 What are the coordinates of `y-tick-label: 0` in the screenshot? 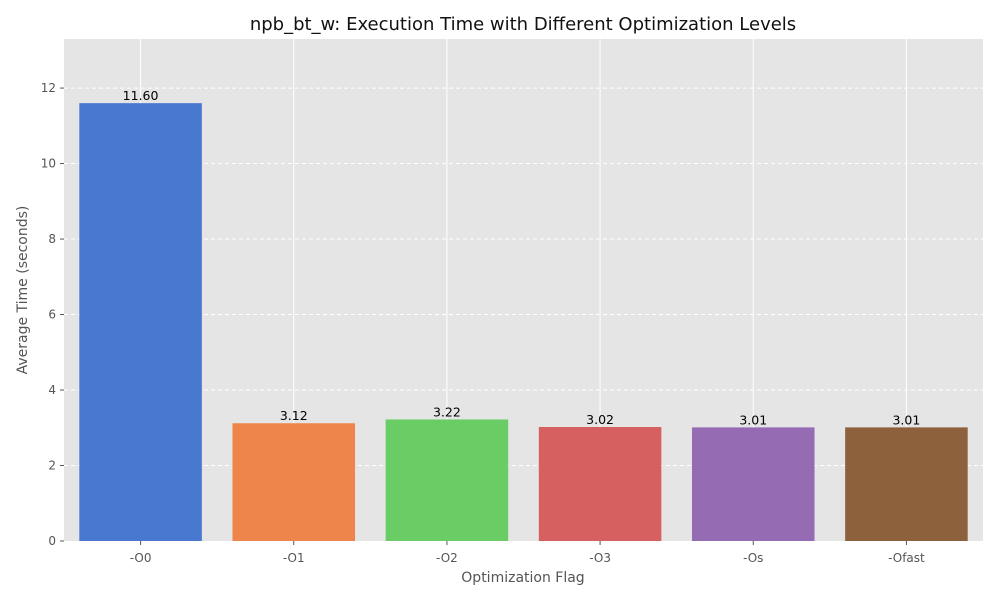 It's located at (52, 541).